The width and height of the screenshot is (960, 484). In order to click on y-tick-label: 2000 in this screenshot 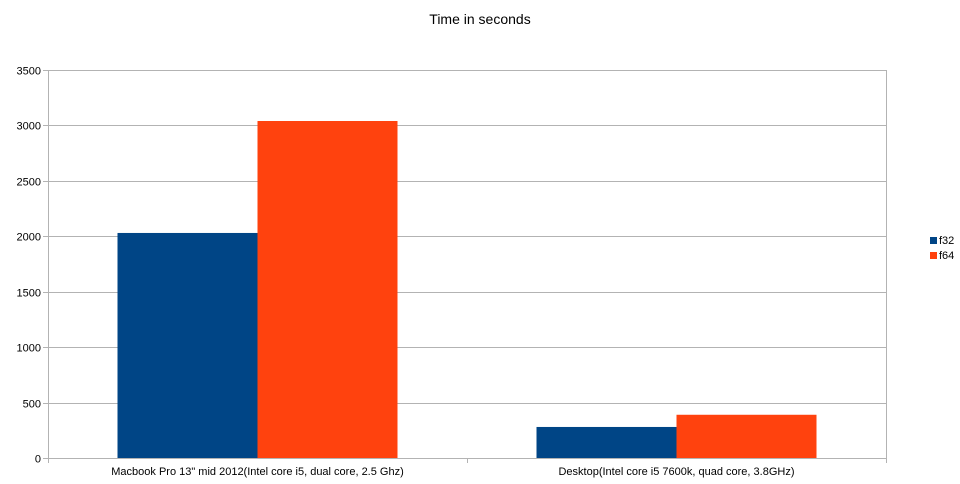, I will do `click(29, 238)`.